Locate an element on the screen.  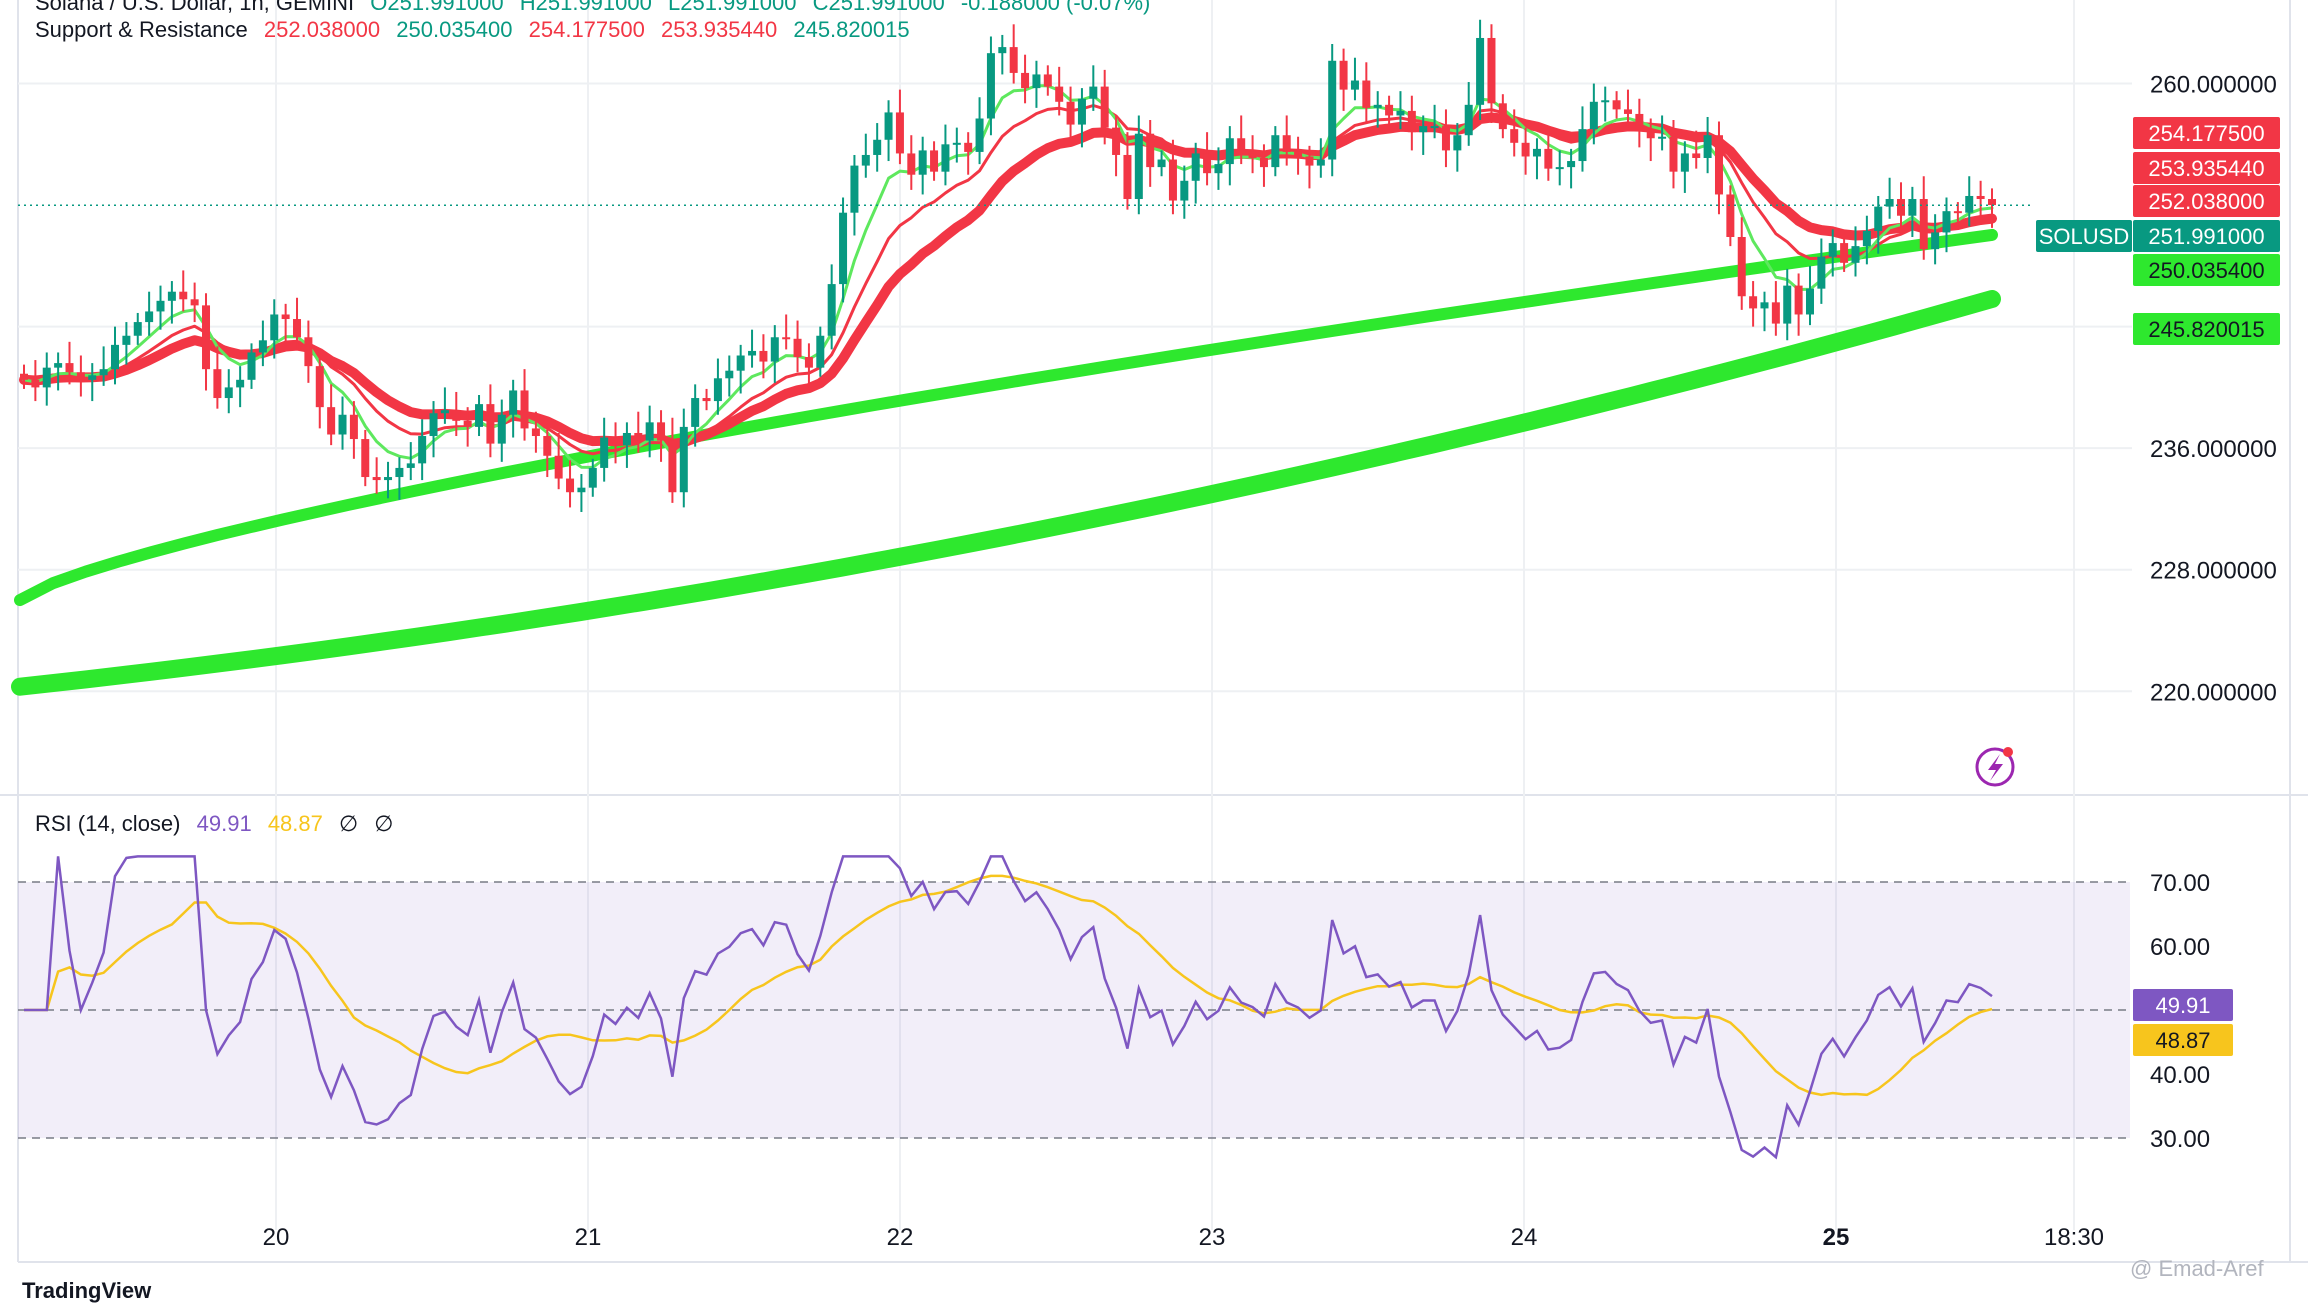
tradingview-logo: TradingView is located at coordinates (87, 1290).